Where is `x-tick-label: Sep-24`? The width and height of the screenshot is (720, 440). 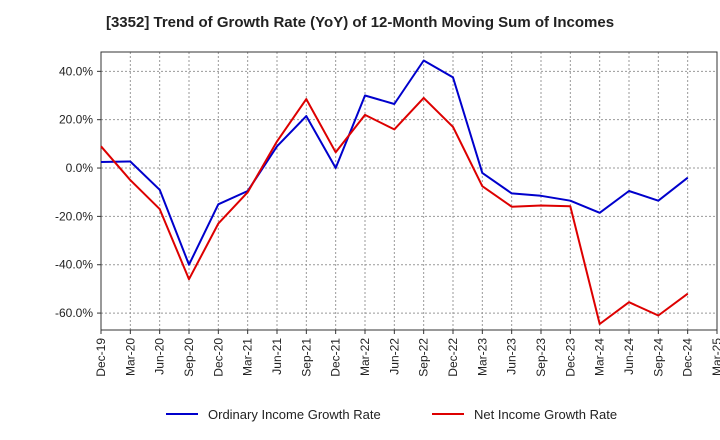 x-tick-label: Sep-24 is located at coordinates (658, 357).